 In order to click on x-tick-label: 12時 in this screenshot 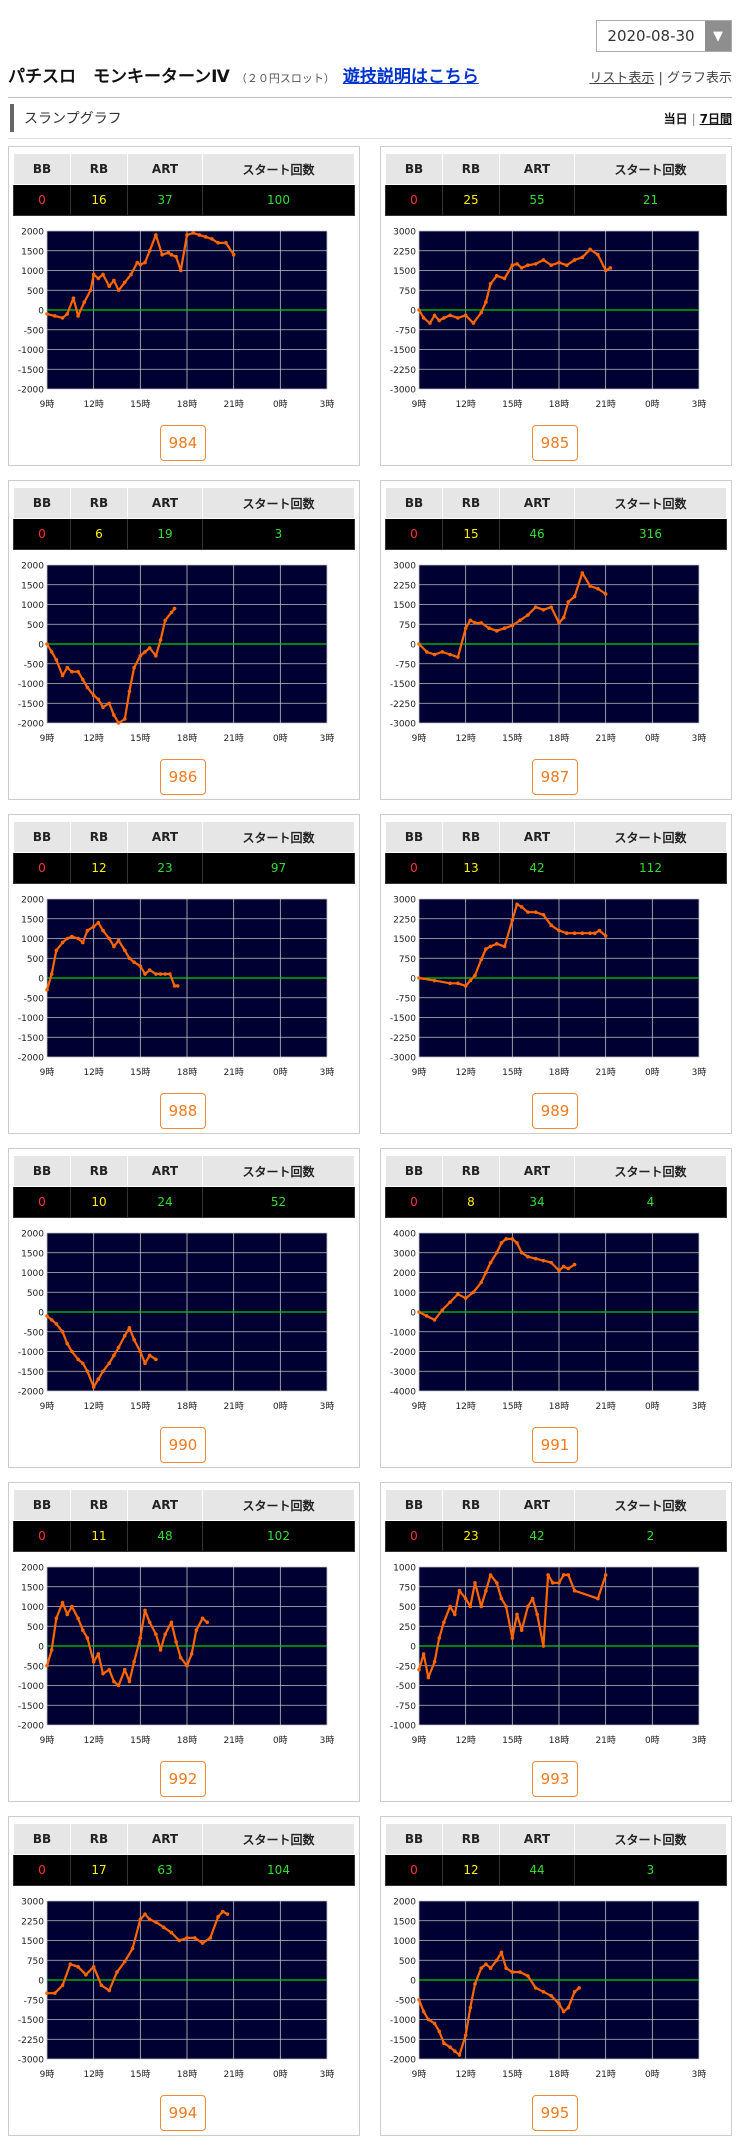, I will do `click(465, 1406)`.